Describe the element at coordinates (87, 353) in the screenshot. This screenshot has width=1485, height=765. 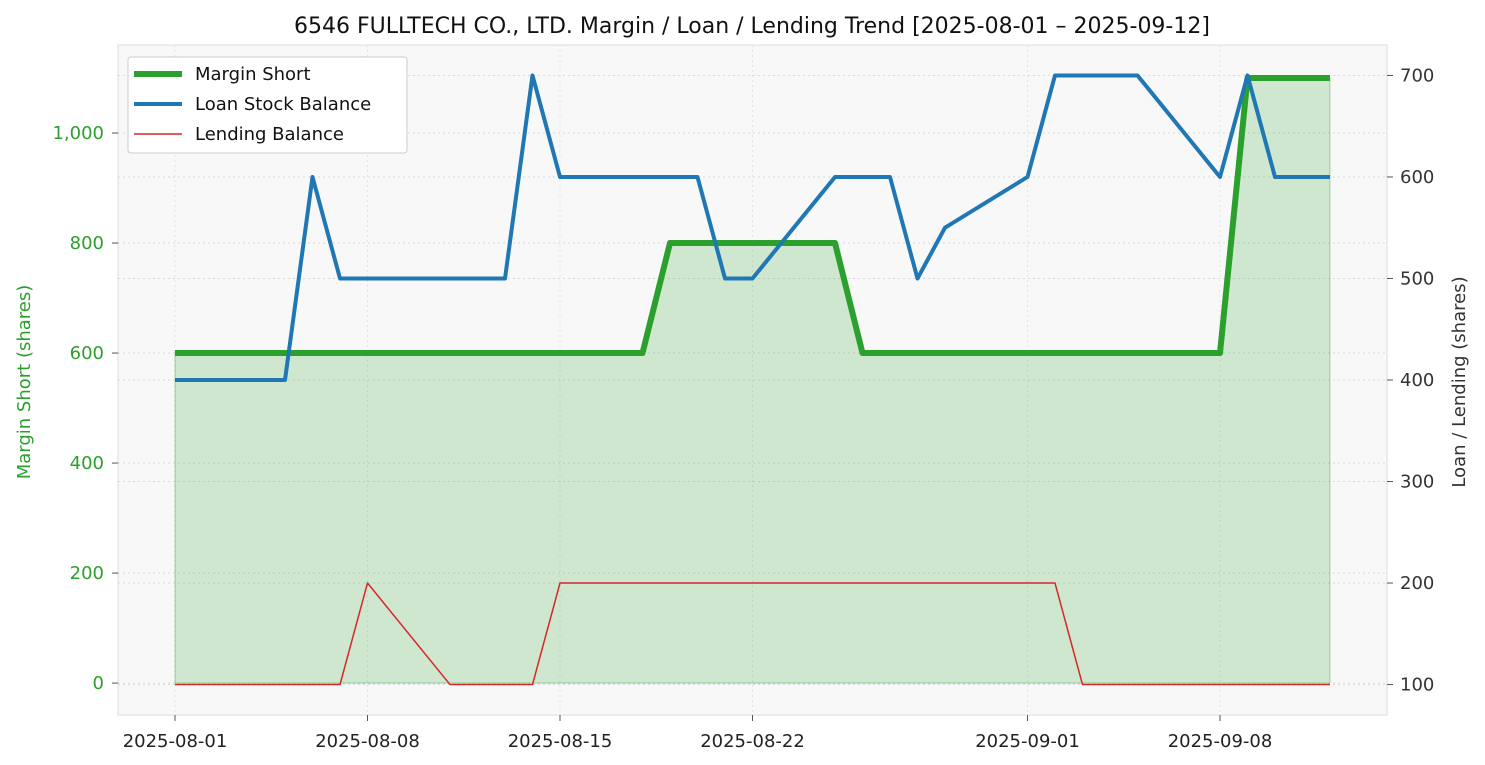
I see `left-tick-label: 600` at that location.